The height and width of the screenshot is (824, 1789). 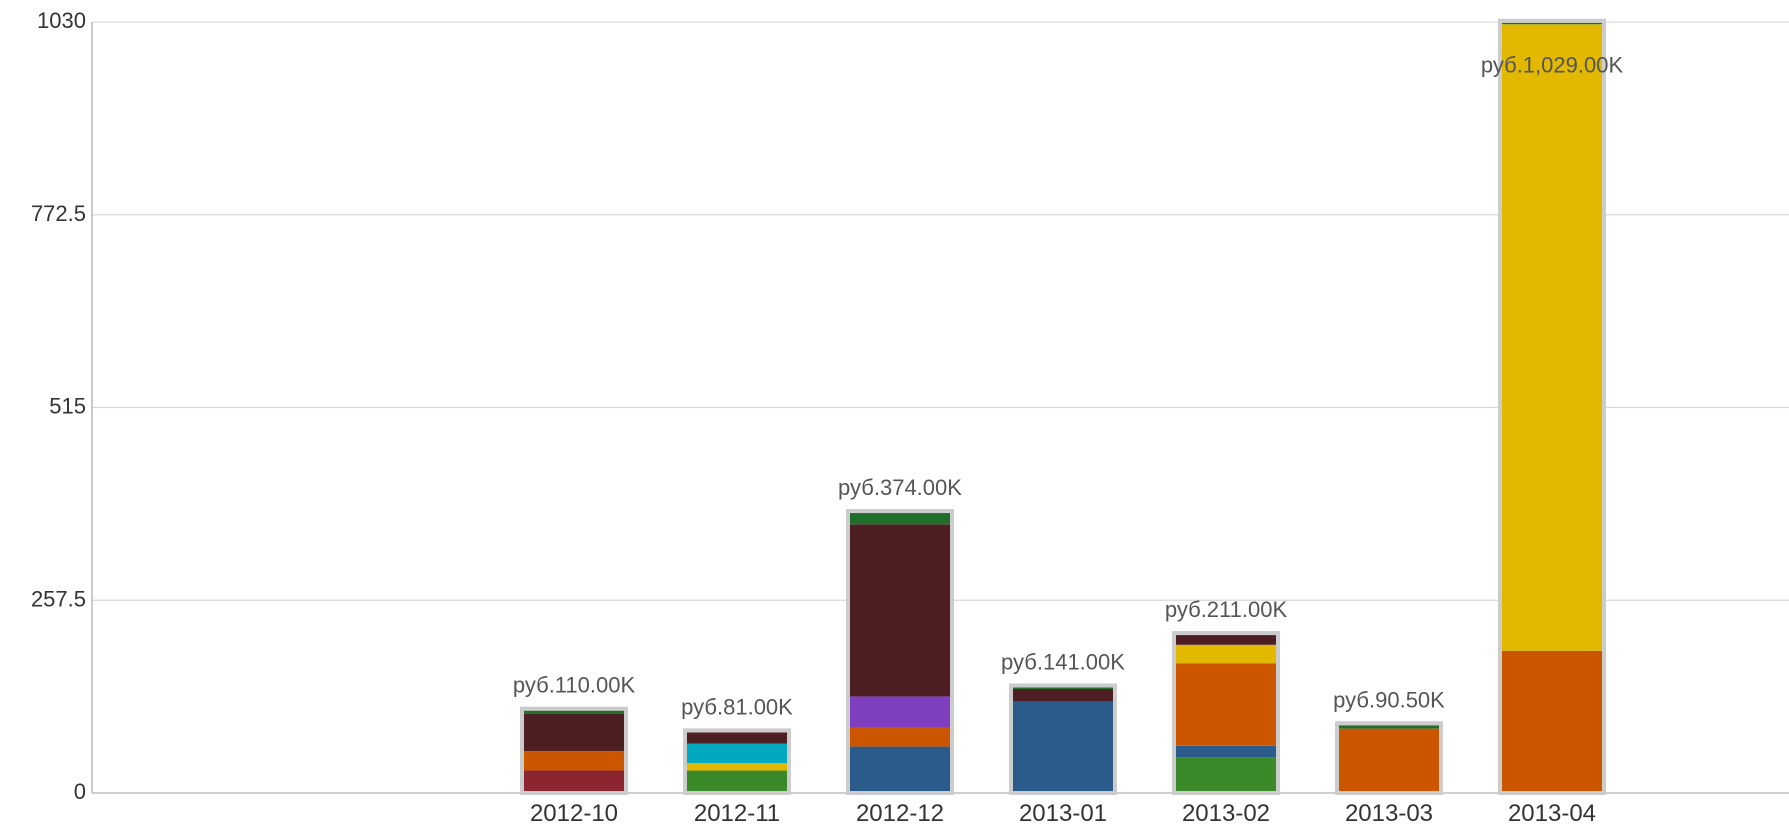 What do you see at coordinates (58, 213) in the screenshot?
I see `y-tick-label: 772.5` at bounding box center [58, 213].